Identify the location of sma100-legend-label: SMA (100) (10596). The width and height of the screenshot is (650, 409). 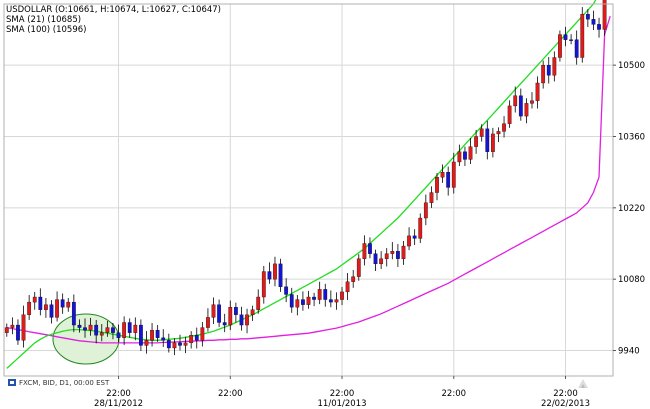
(46, 30).